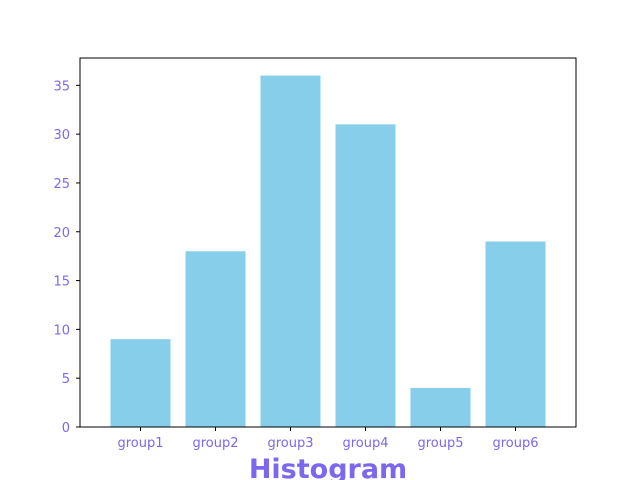 This screenshot has width=640, height=480. Describe the element at coordinates (440, 407) in the screenshot. I see `bar-group5` at that location.